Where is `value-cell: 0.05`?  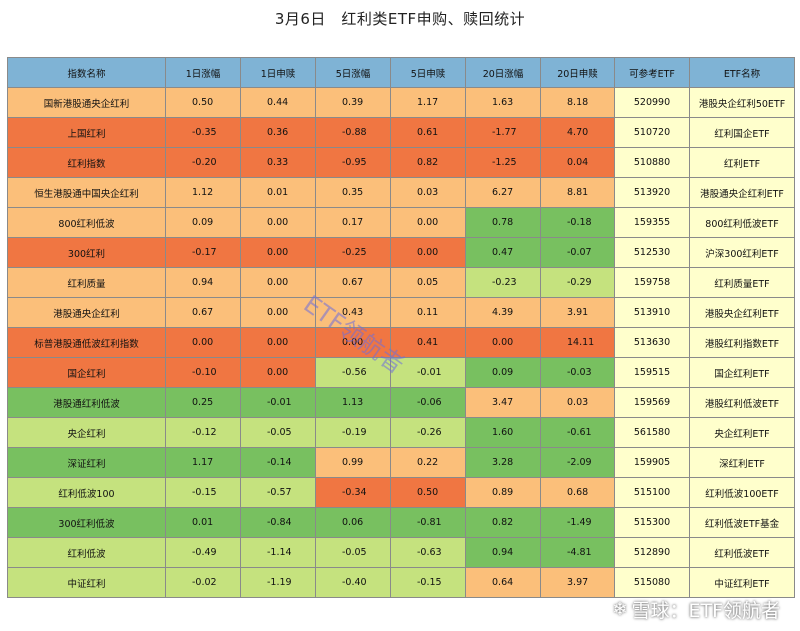
value-cell: 0.05 is located at coordinates (428, 282).